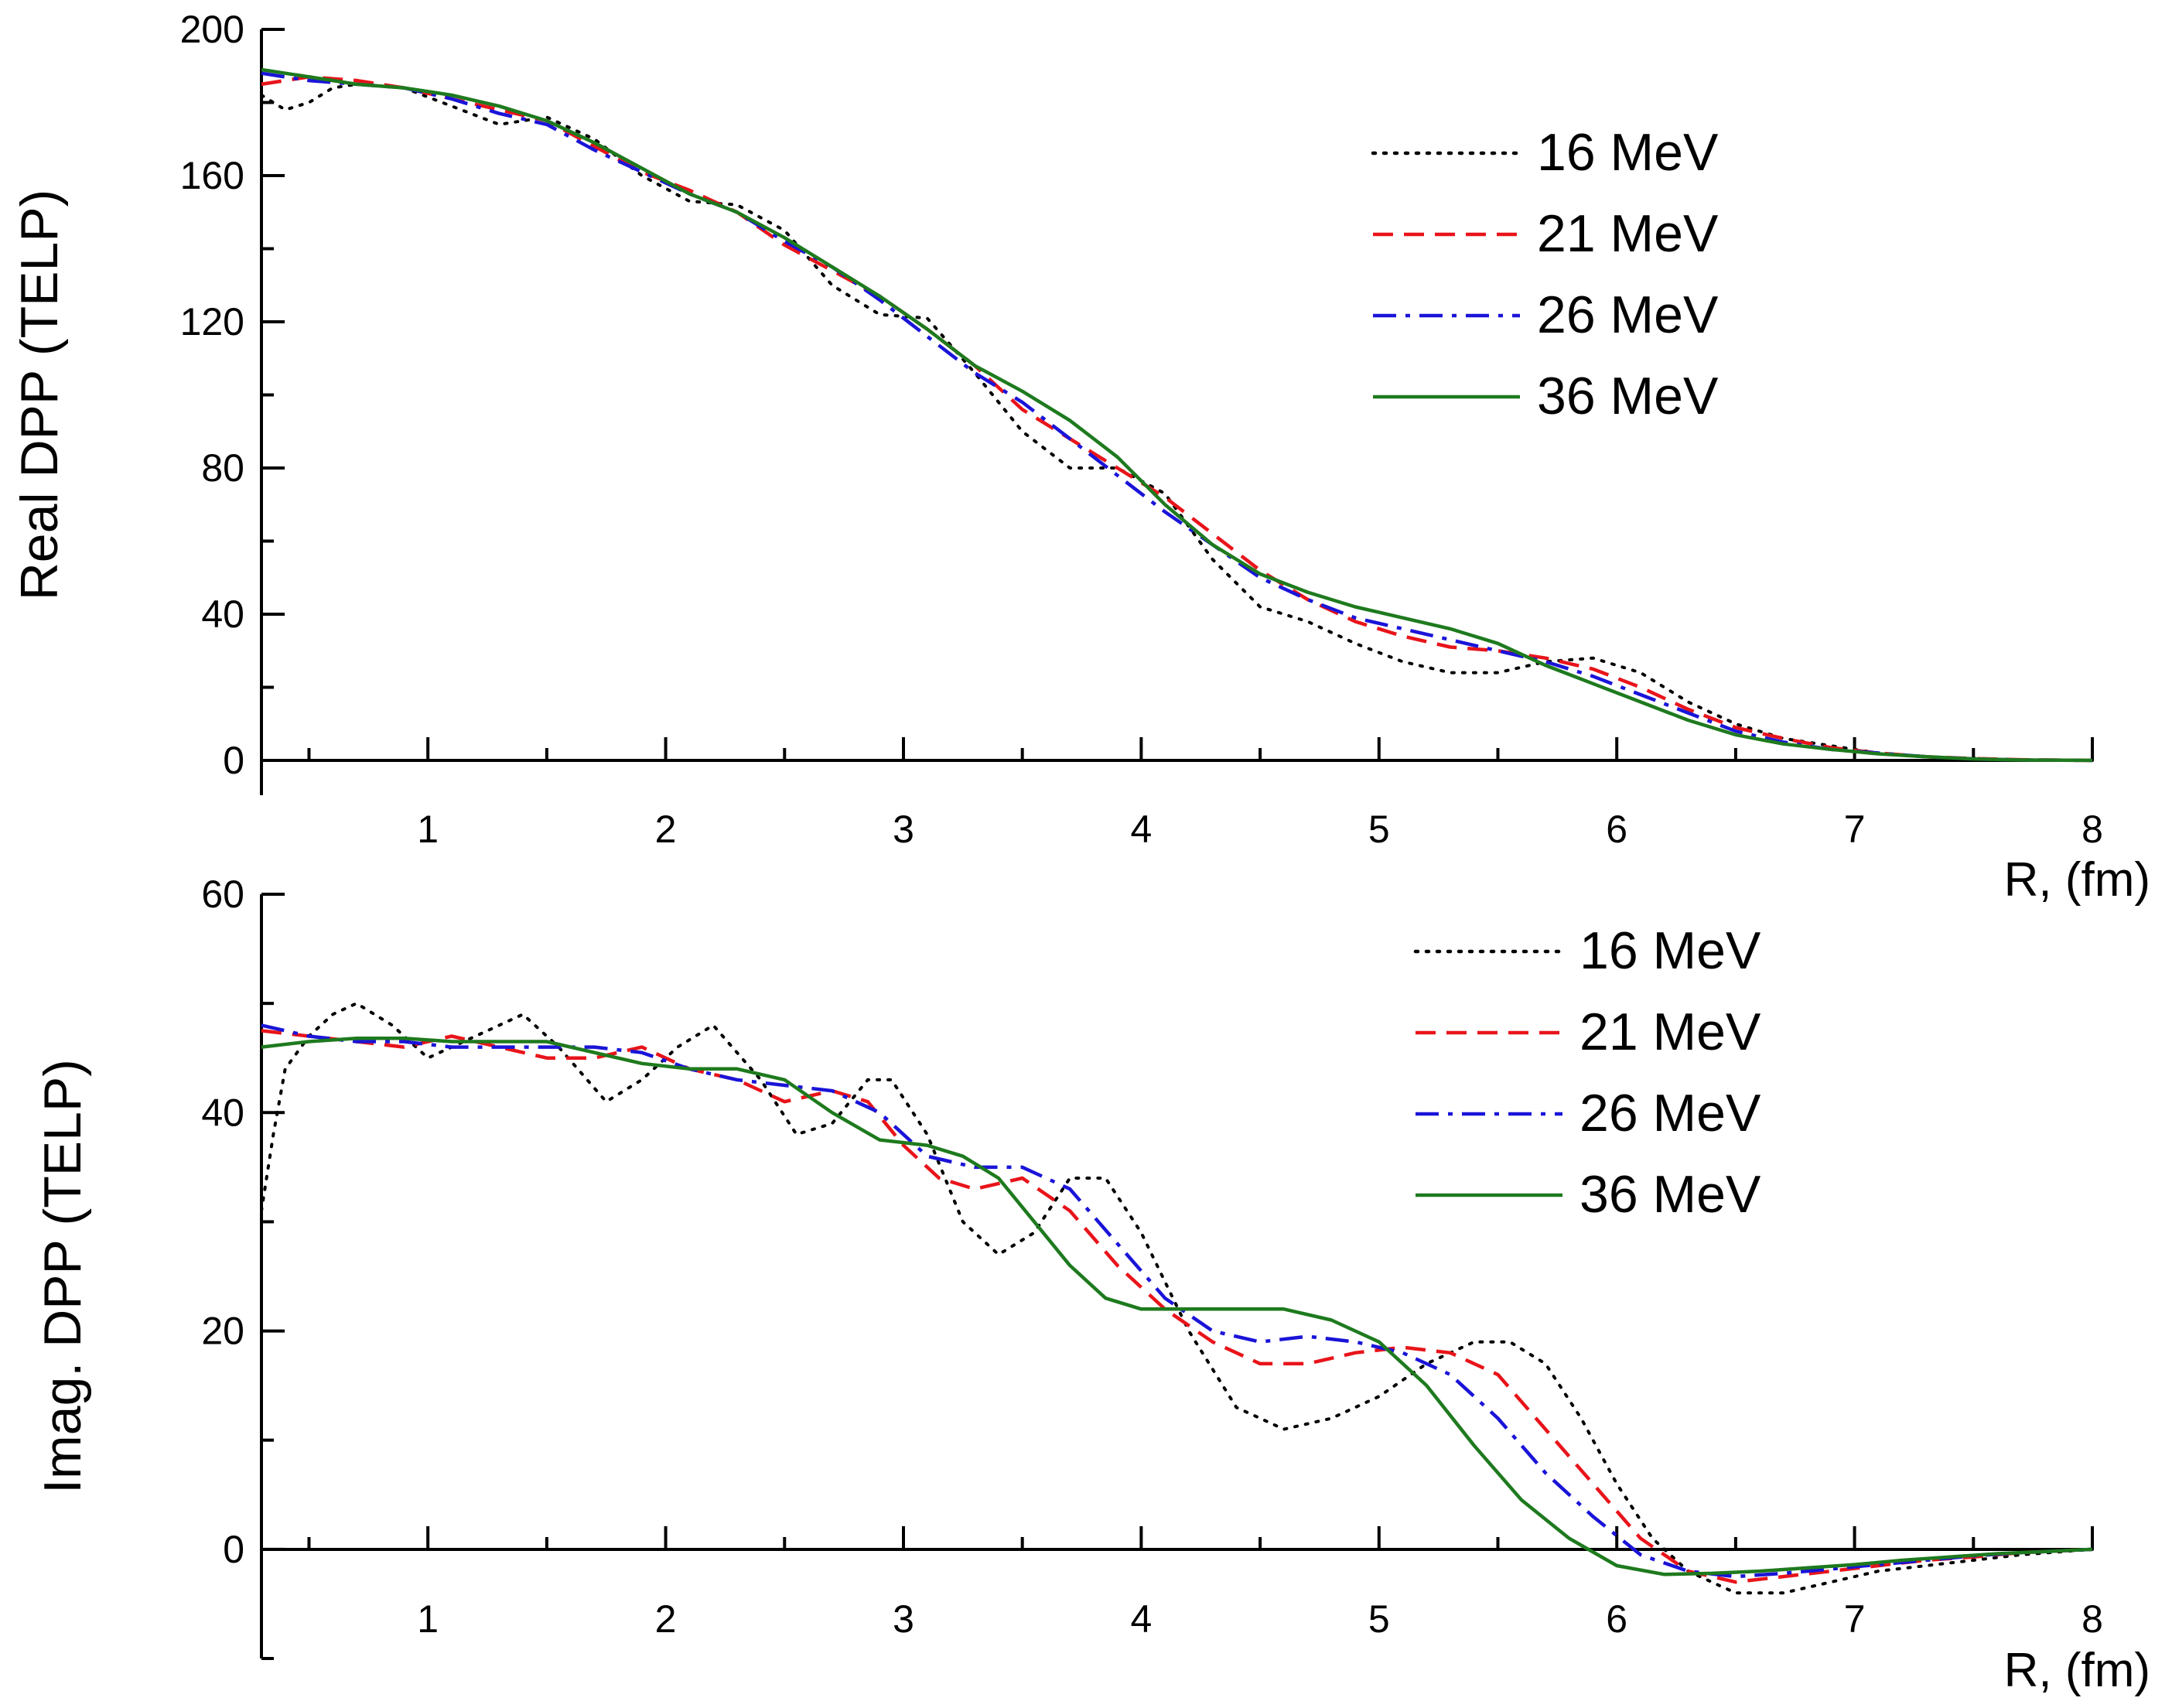 The height and width of the screenshot is (1708, 2172). I want to click on y-tick-label: 120, so click(212, 321).